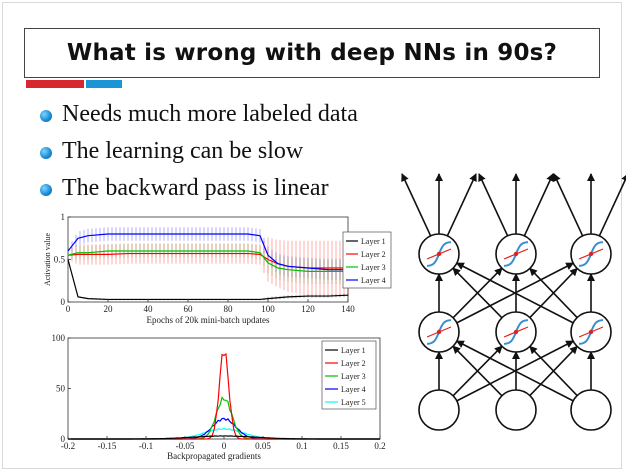 This screenshot has width=626, height=473. What do you see at coordinates (109, 309) in the screenshot?
I see `x-tick-label: 20` at bounding box center [109, 309].